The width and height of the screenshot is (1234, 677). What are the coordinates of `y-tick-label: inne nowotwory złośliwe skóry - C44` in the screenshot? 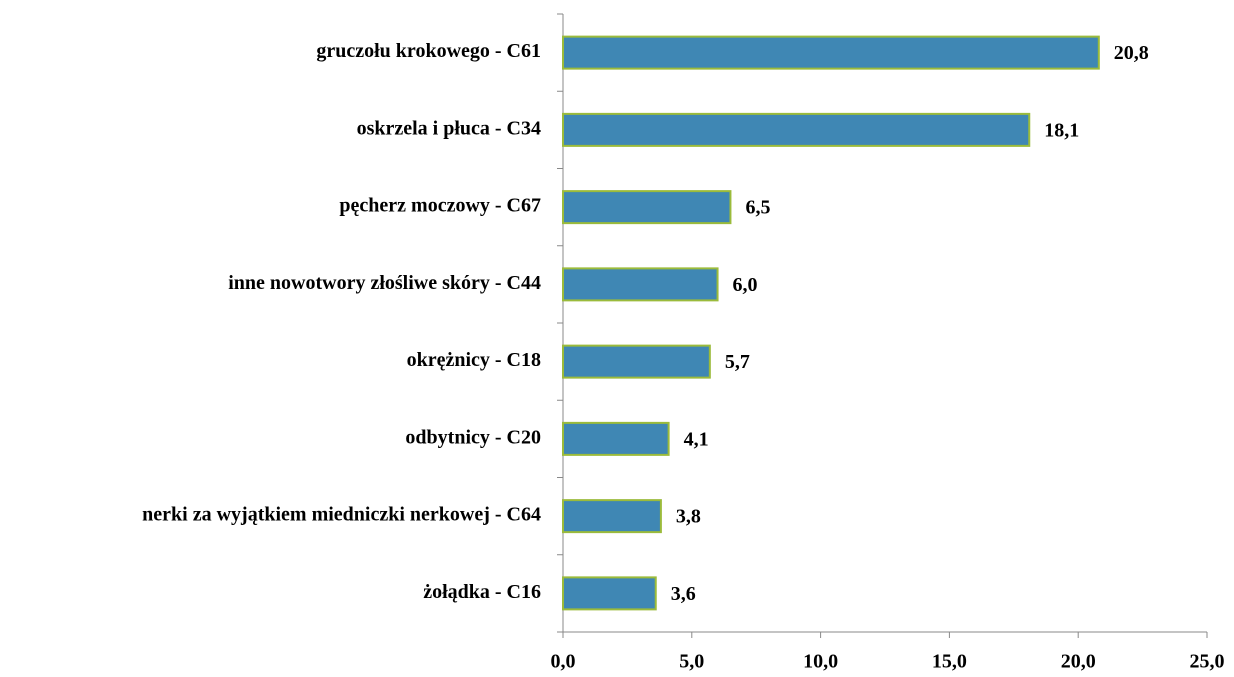 It's located at (384, 283).